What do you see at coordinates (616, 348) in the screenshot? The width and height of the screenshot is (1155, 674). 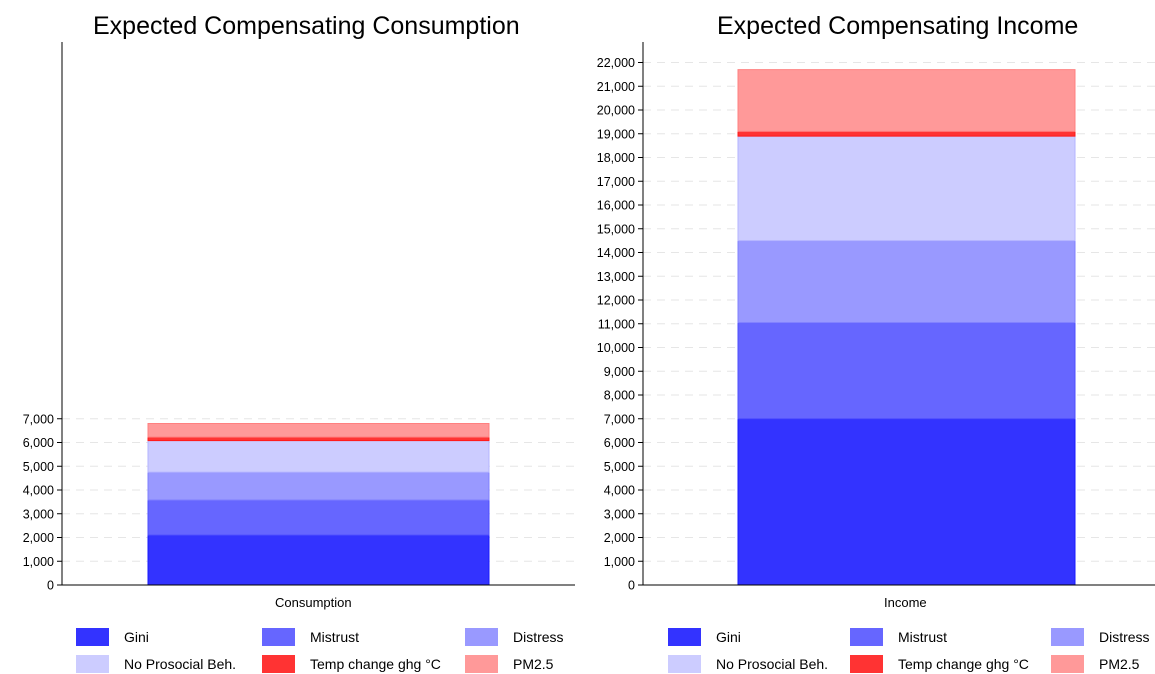 I see `y-tick-label: 10,000` at bounding box center [616, 348].